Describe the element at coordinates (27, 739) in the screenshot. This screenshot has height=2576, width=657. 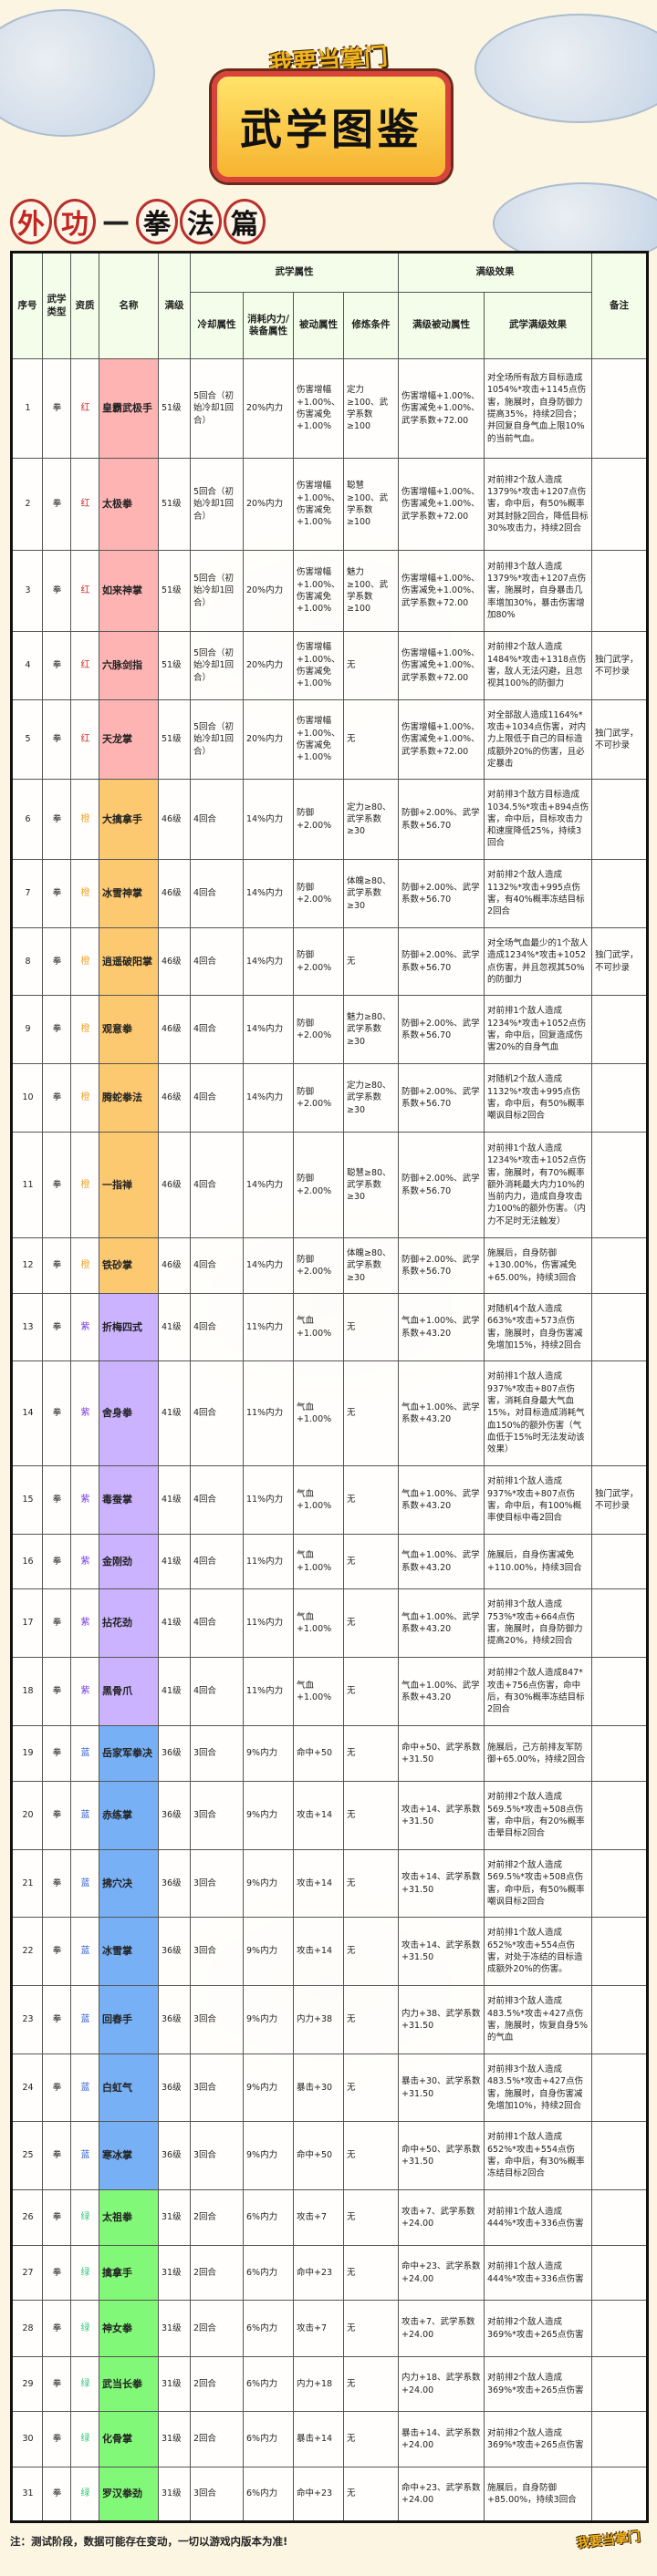
I see `cell-no: 5` at that location.